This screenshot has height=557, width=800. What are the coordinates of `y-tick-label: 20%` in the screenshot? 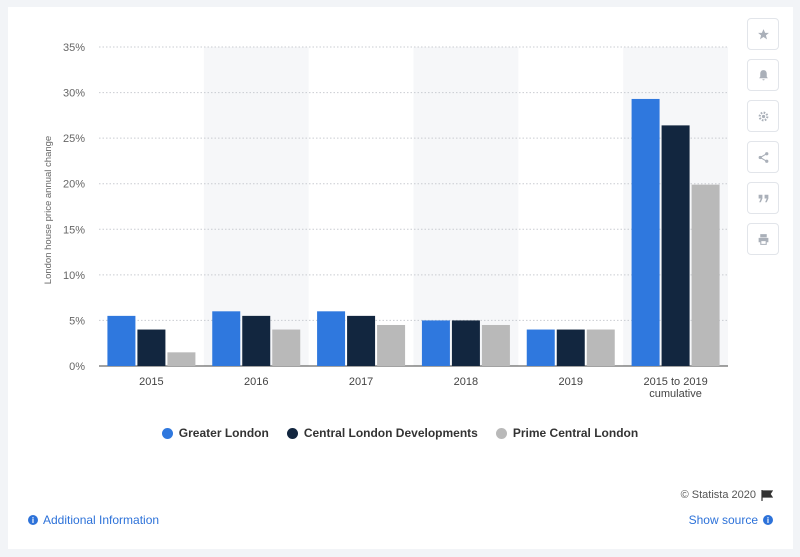 It's located at (74, 185).